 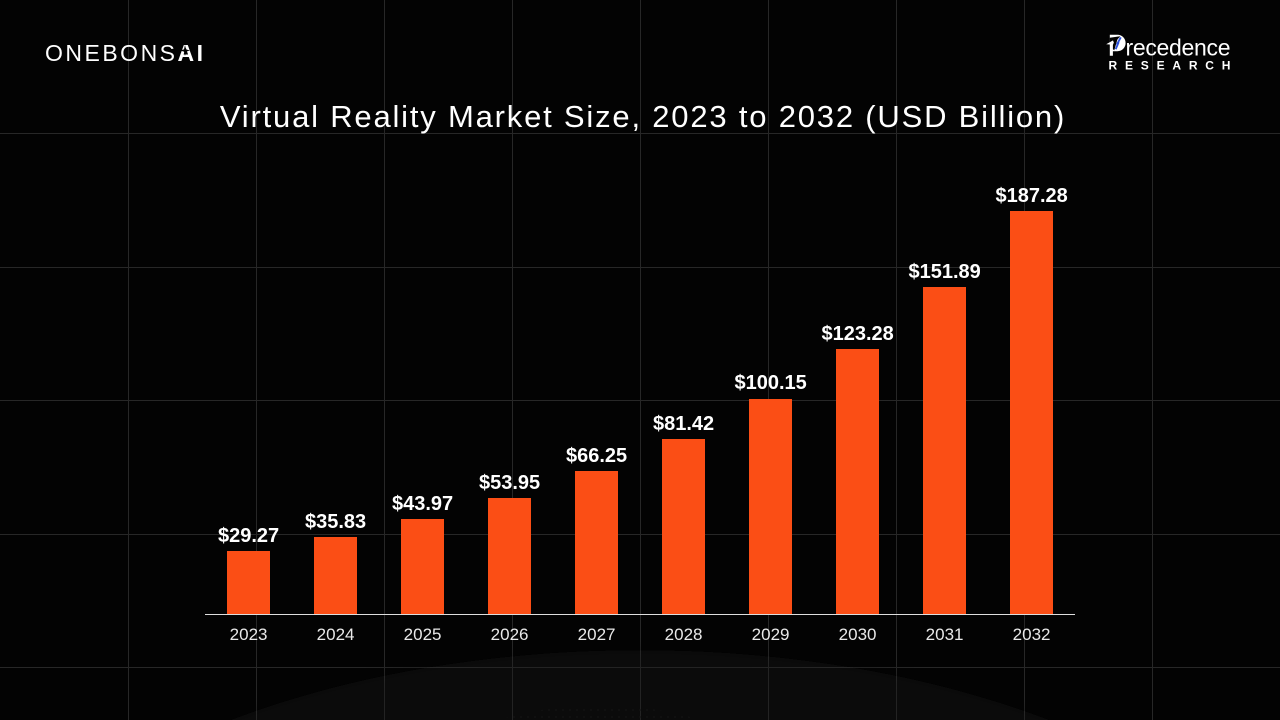 What do you see at coordinates (1174, 65) in the screenshot?
I see `svg-text: RESEARCH` at bounding box center [1174, 65].